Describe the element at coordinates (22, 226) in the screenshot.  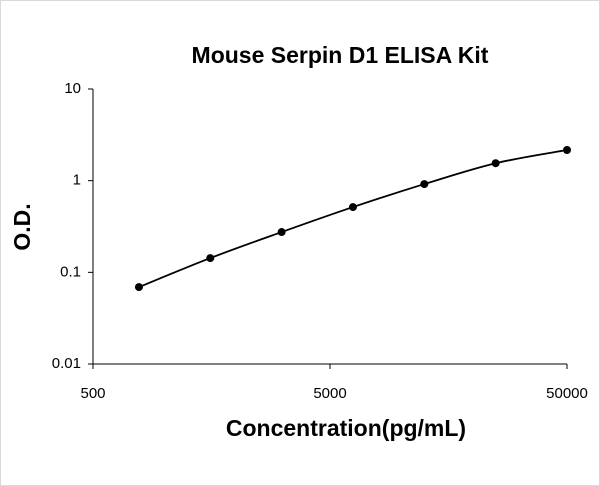
I see `y-axis-title: O.D.` at that location.